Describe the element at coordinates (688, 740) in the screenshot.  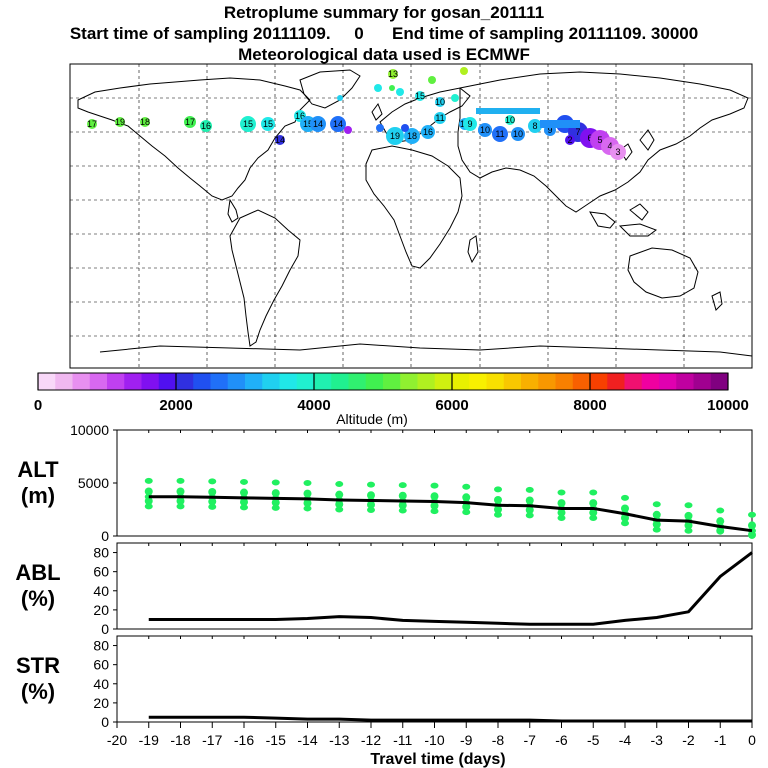
I see `x-tick-label: -2` at that location.